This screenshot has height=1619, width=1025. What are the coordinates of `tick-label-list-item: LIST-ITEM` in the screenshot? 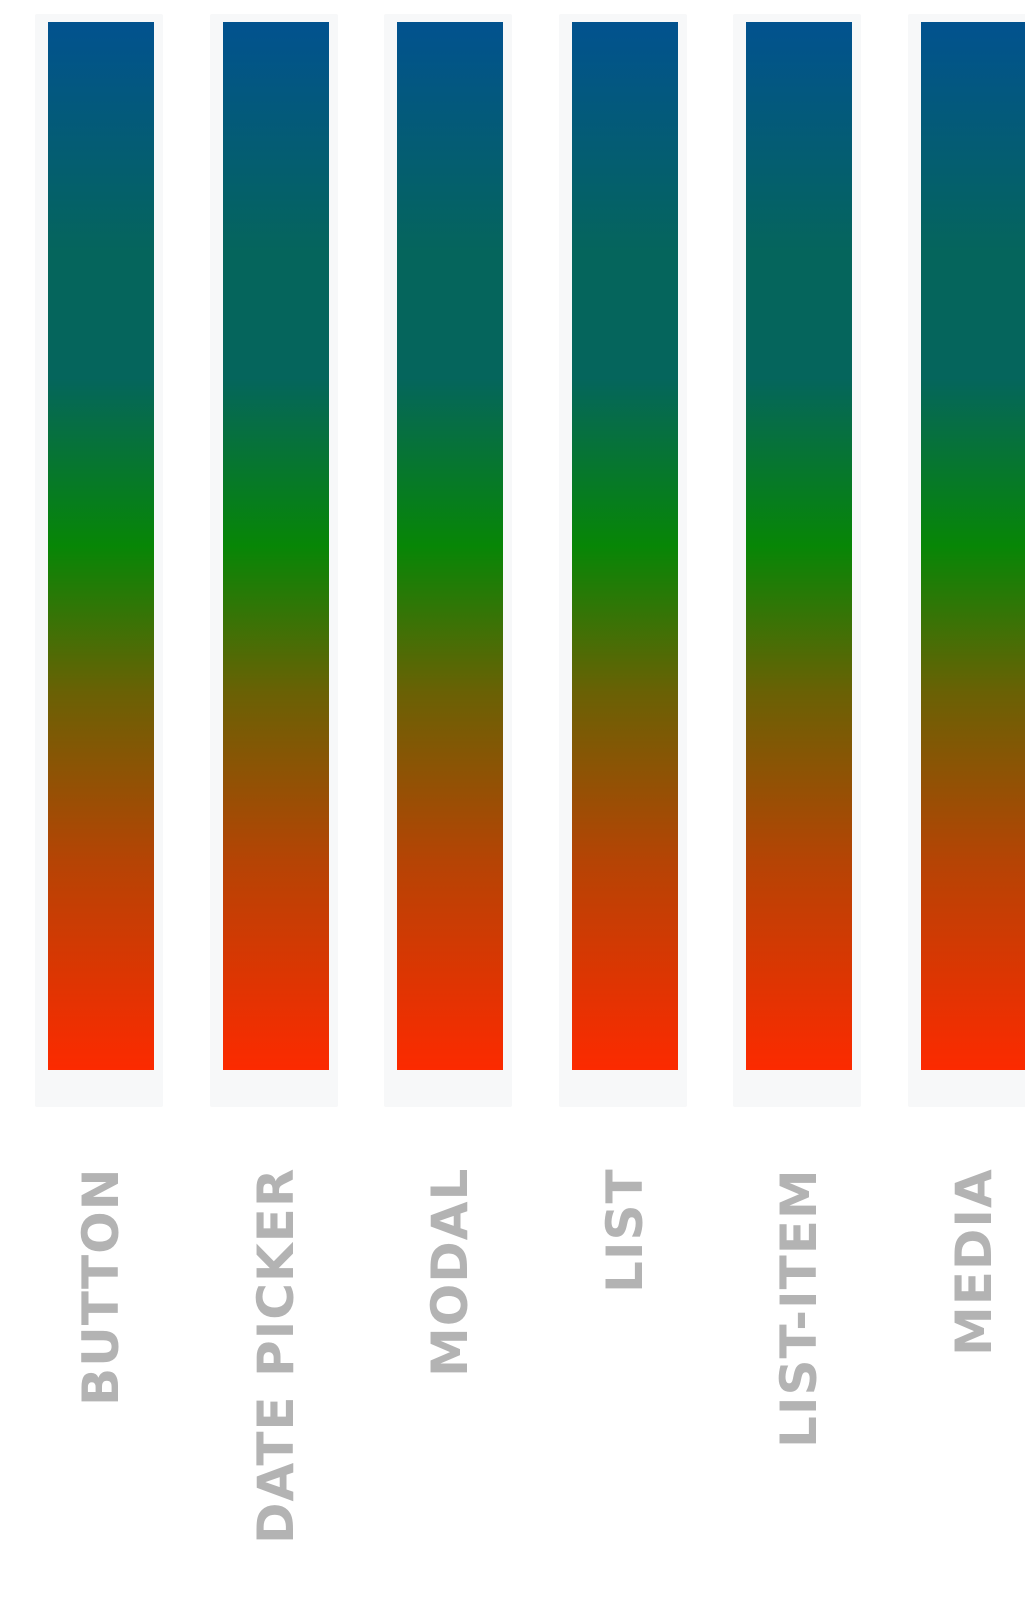 It's located at (799, 1308).